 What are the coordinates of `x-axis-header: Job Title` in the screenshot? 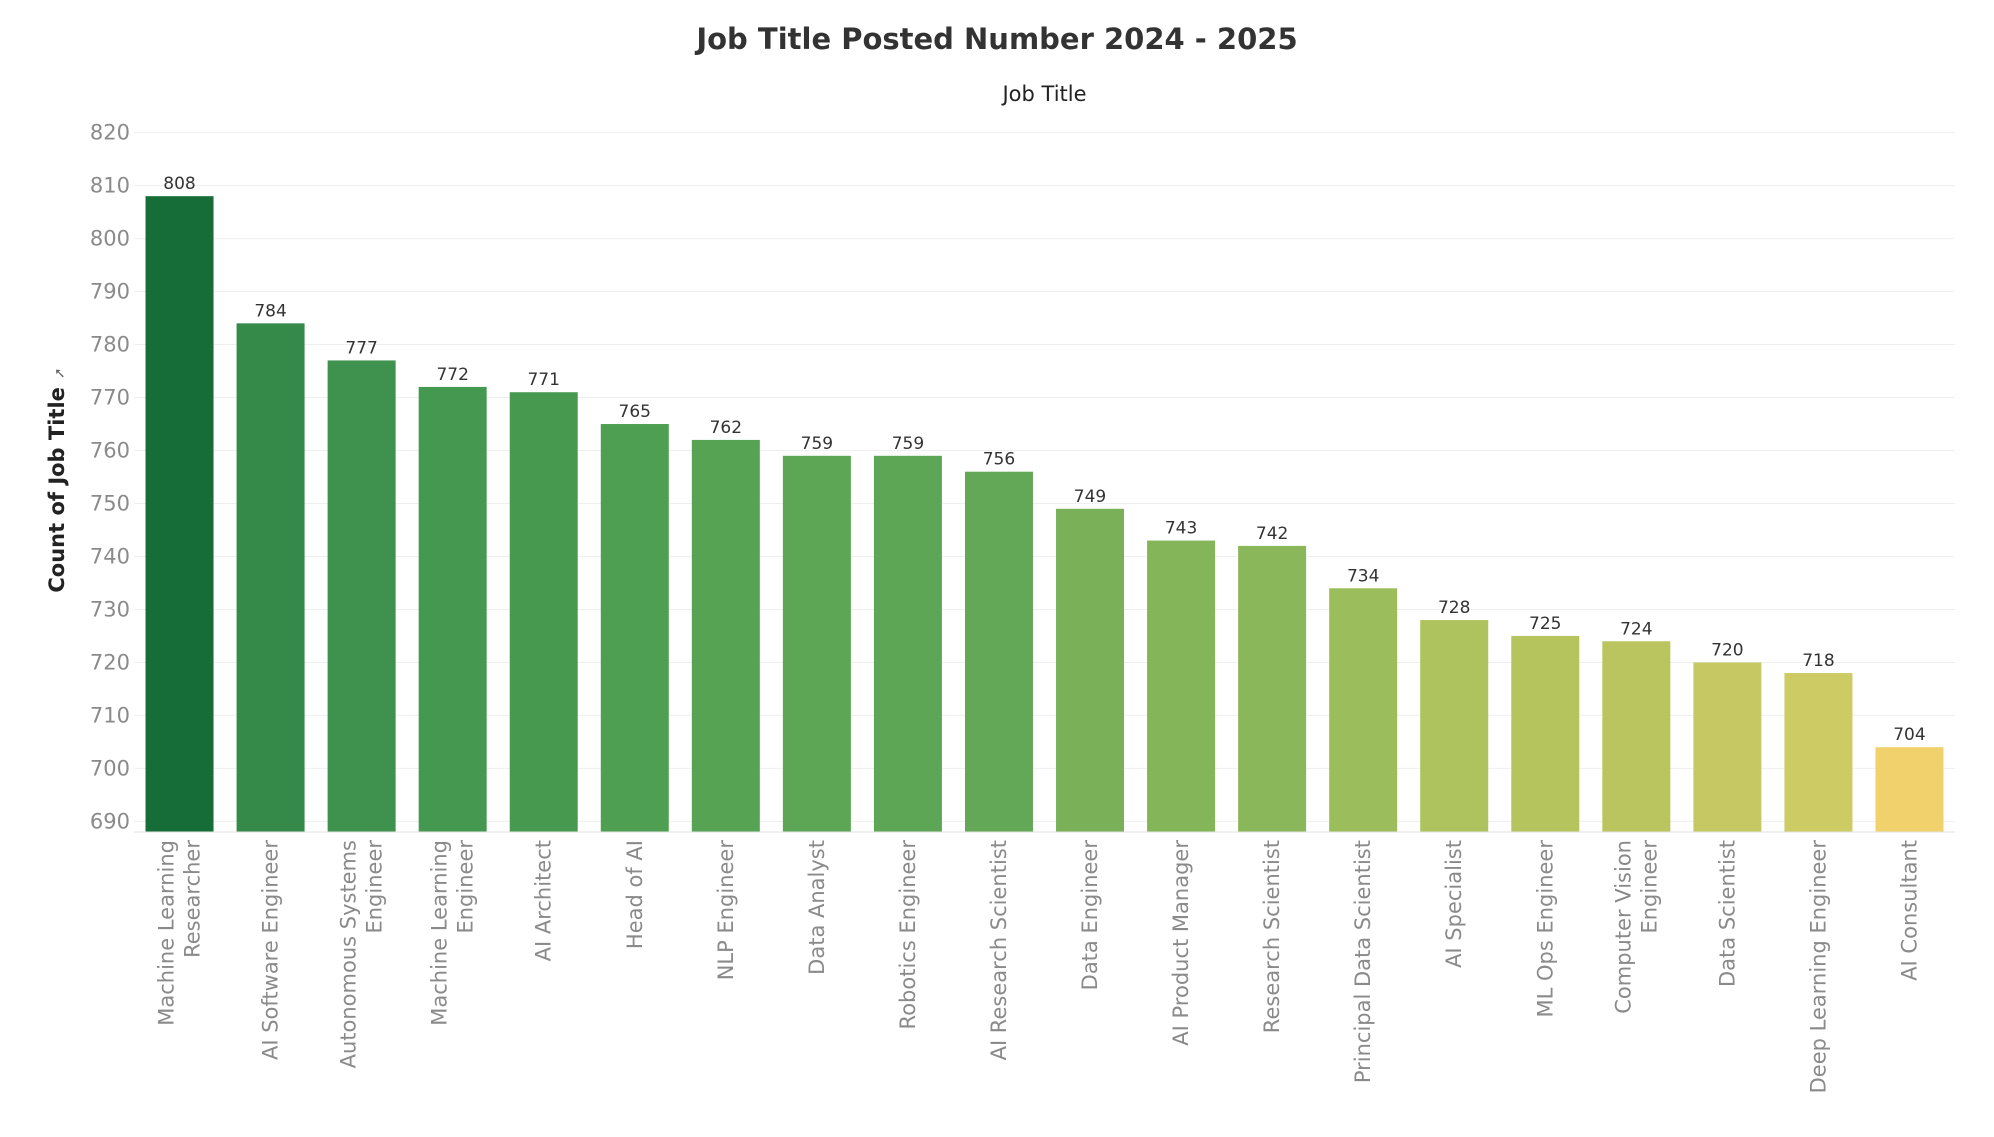 It's located at (1044, 94).